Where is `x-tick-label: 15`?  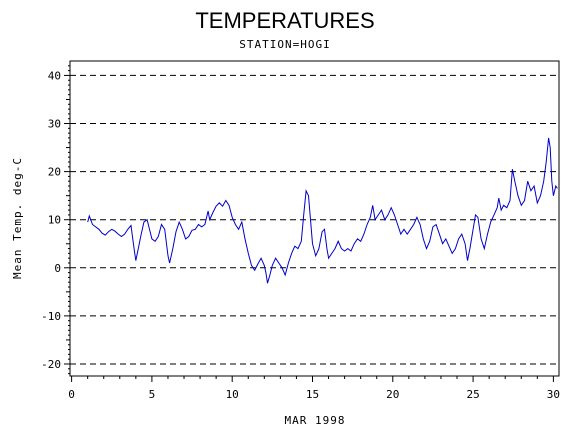
x-tick-label: 15 is located at coordinates (312, 394).